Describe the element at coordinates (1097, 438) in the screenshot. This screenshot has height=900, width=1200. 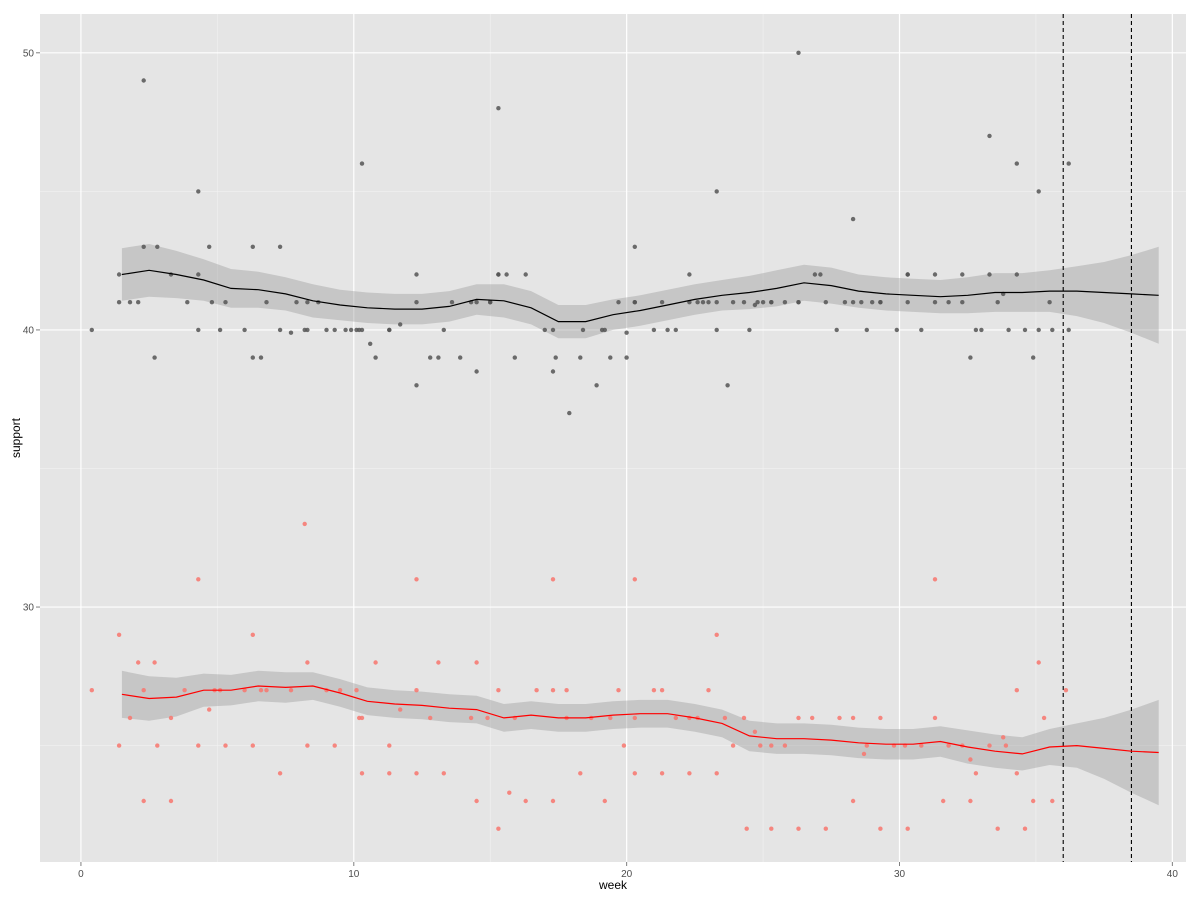
I see `reference-lines` at that location.